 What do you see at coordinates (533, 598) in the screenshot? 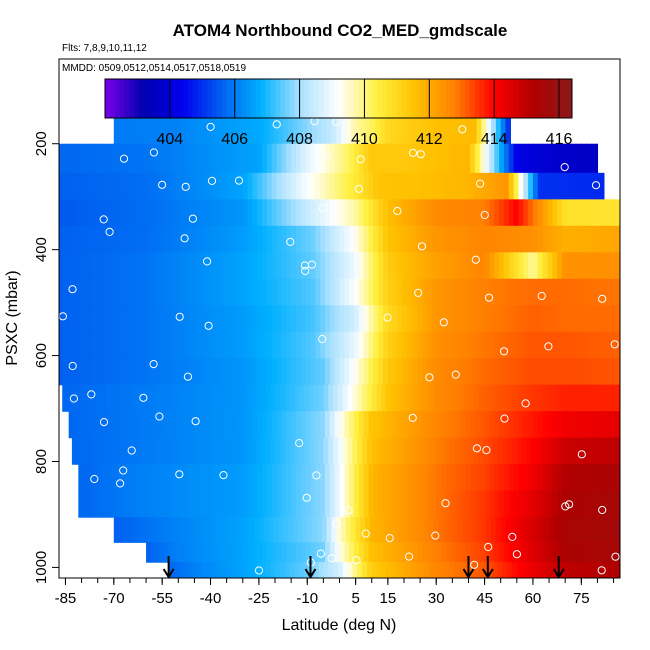
I see `x-tick-label: 60` at bounding box center [533, 598].